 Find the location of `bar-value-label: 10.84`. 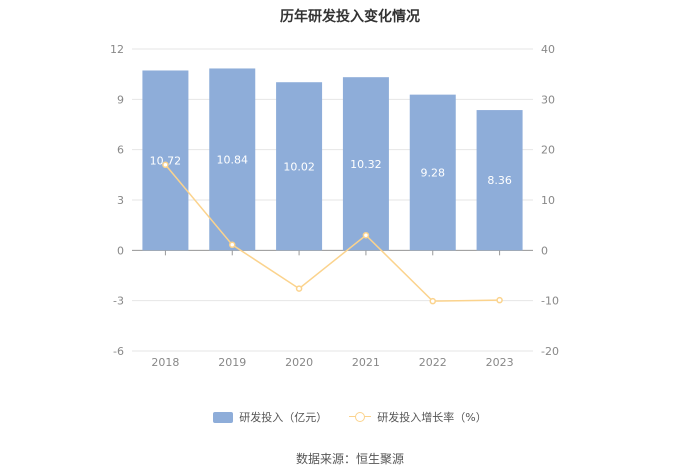

bar-value-label: 10.84 is located at coordinates (233, 159).